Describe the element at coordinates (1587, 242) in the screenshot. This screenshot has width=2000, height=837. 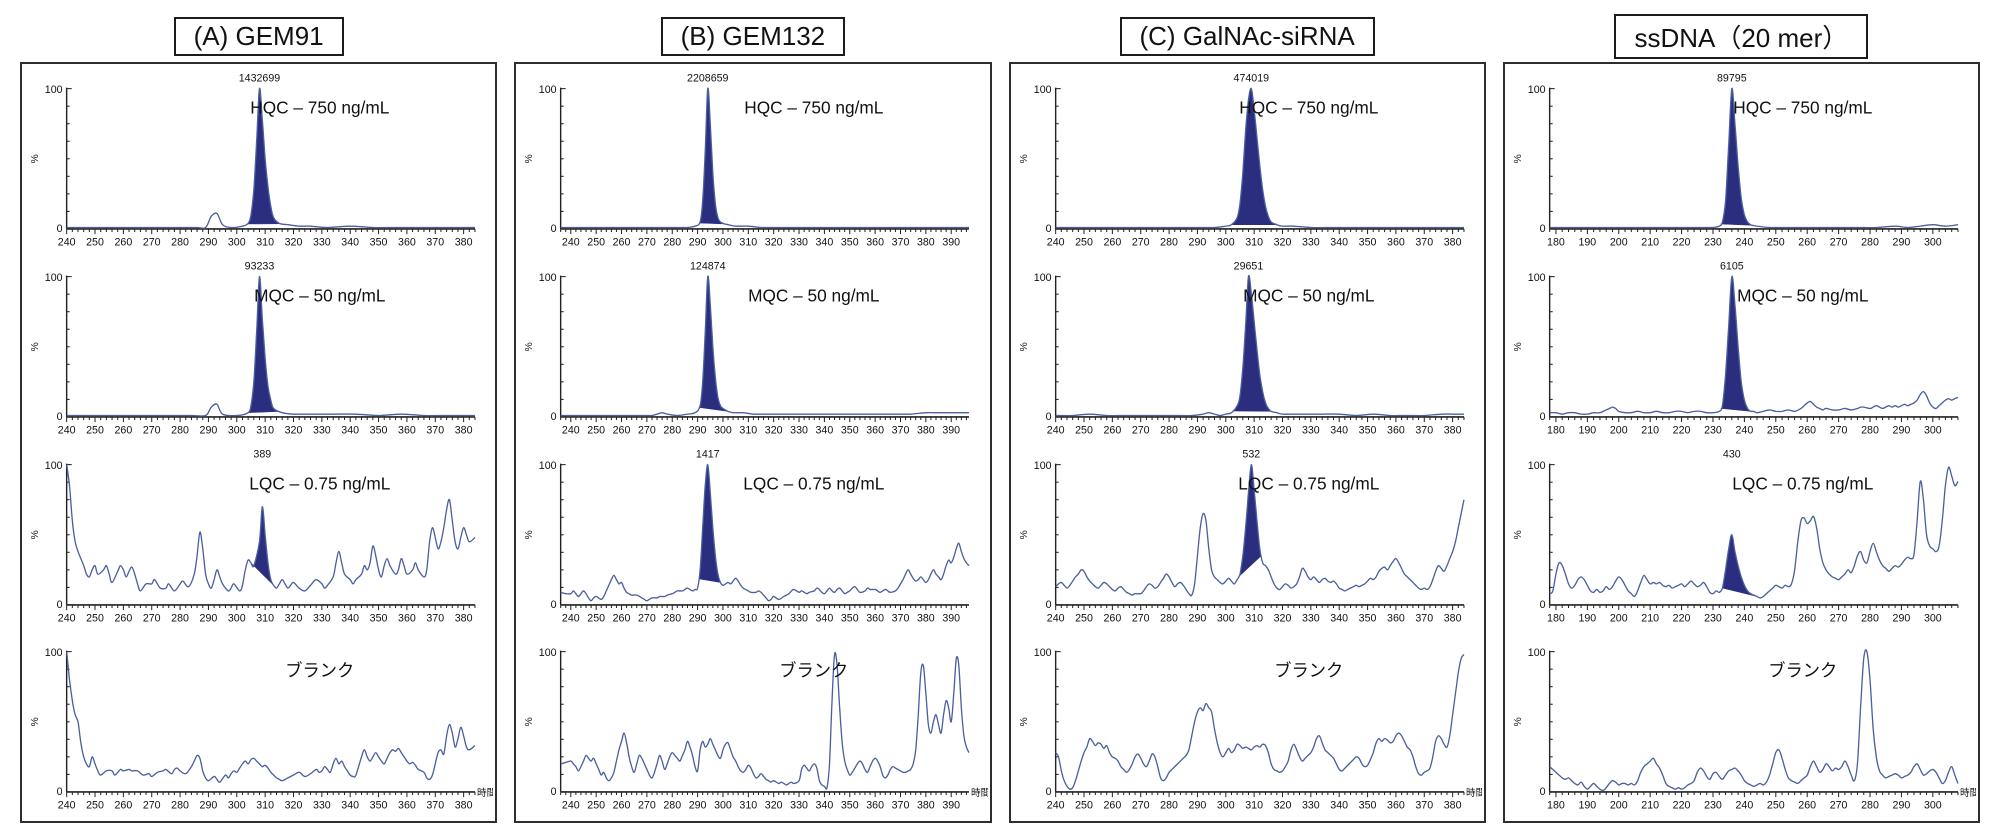
I see `x-tick-label: 190` at that location.